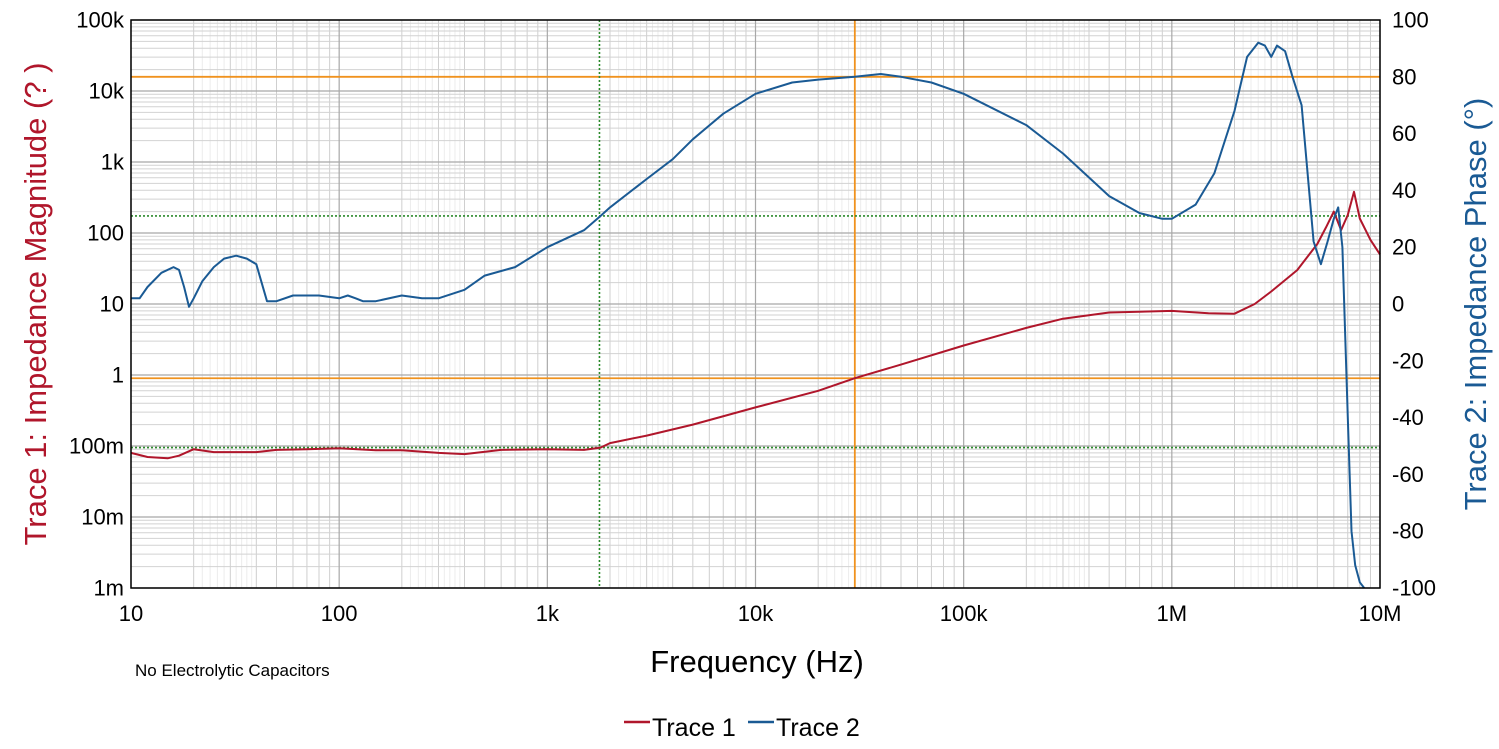  What do you see at coordinates (1404, 190) in the screenshot?
I see `y-right-tick-label: 40` at bounding box center [1404, 190].